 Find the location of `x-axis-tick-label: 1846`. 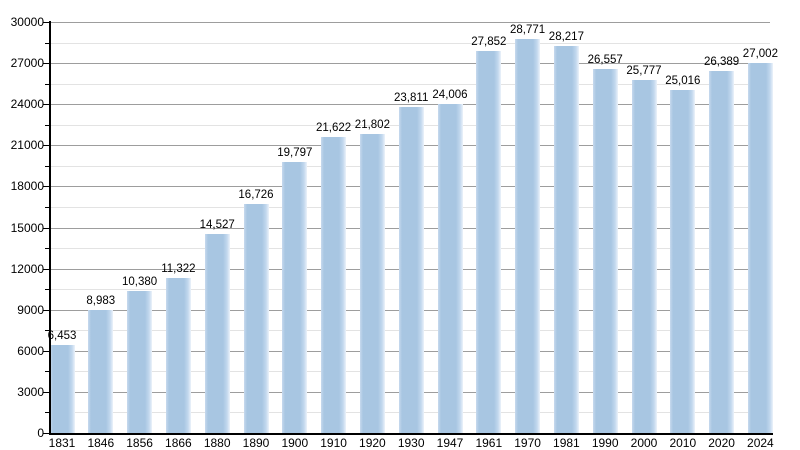

x-axis-tick-label: 1846 is located at coordinates (101, 443).